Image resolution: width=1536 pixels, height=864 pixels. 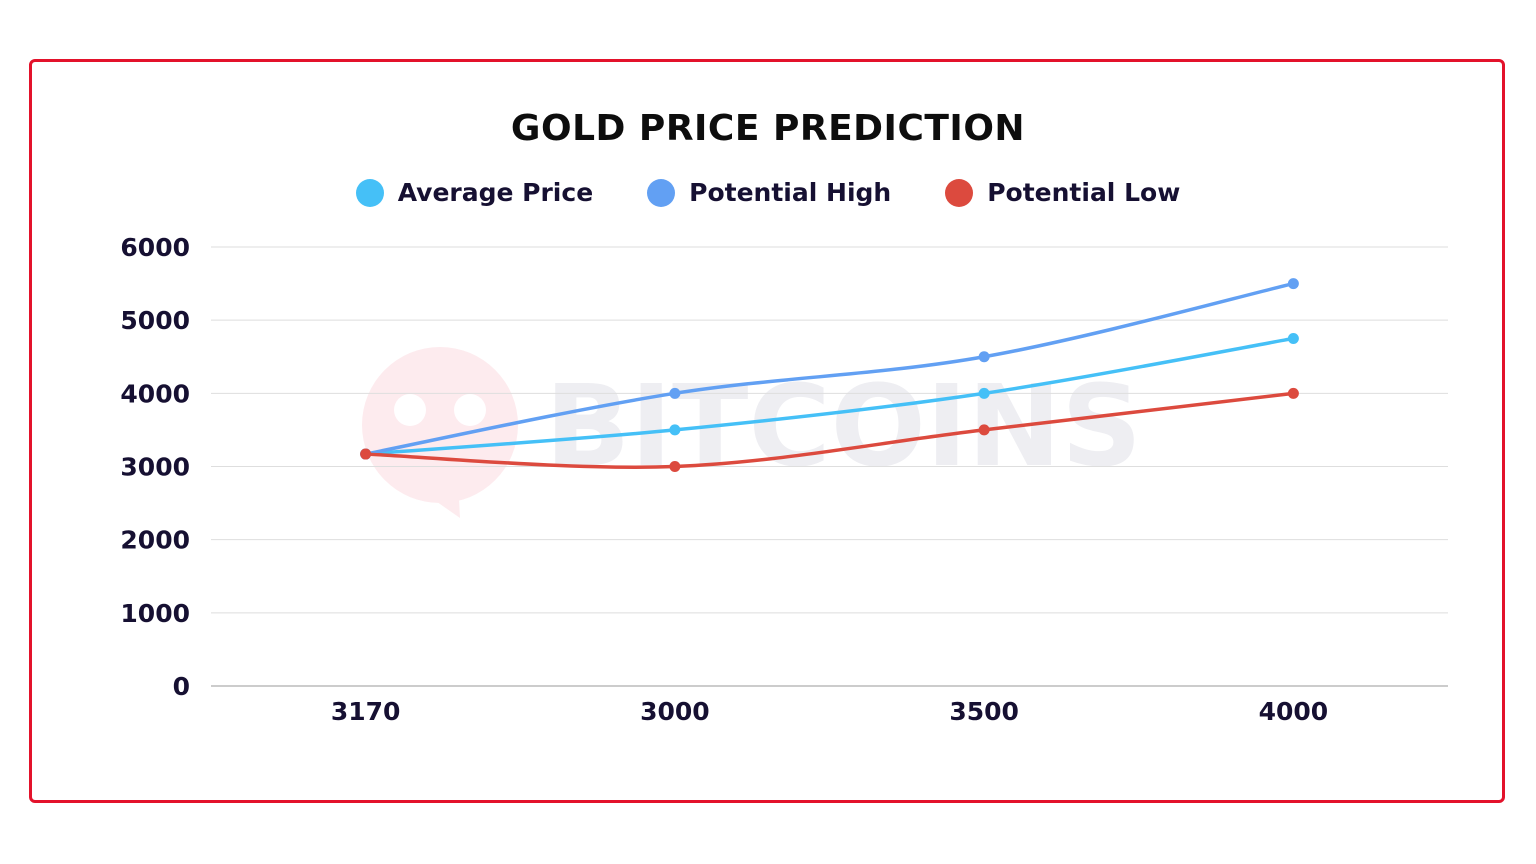 What do you see at coordinates (155, 247) in the screenshot?
I see `y-tick-label: 6000` at bounding box center [155, 247].